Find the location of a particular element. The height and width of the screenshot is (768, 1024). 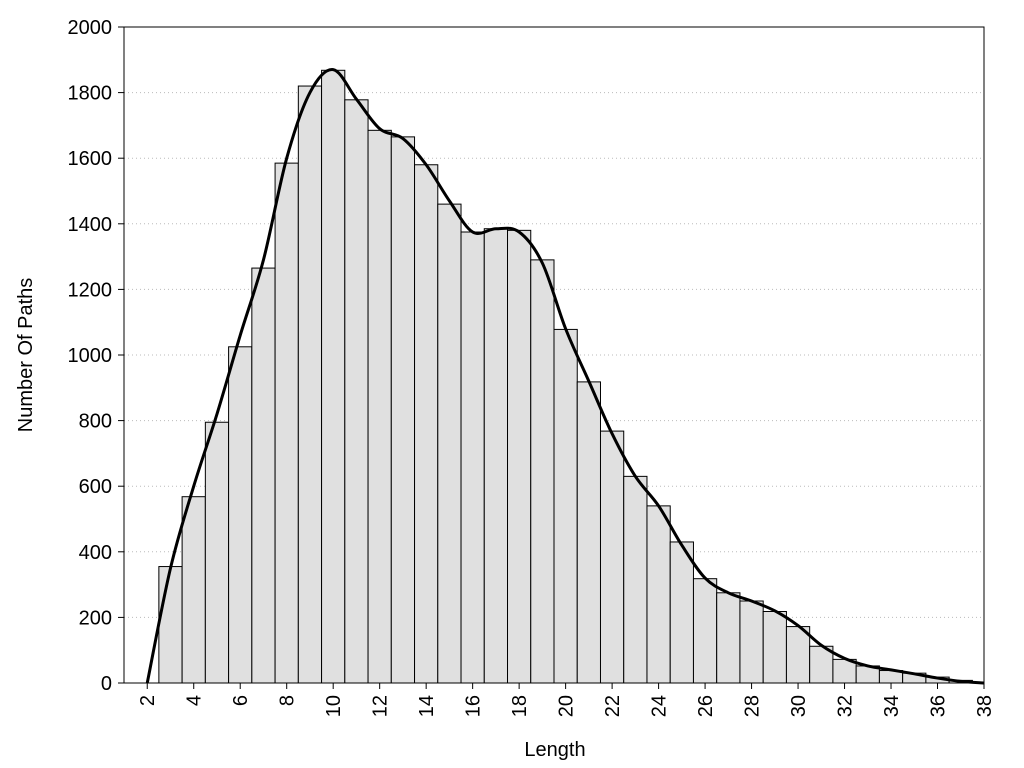

x-tick-label: 24 is located at coordinates (660, 706).